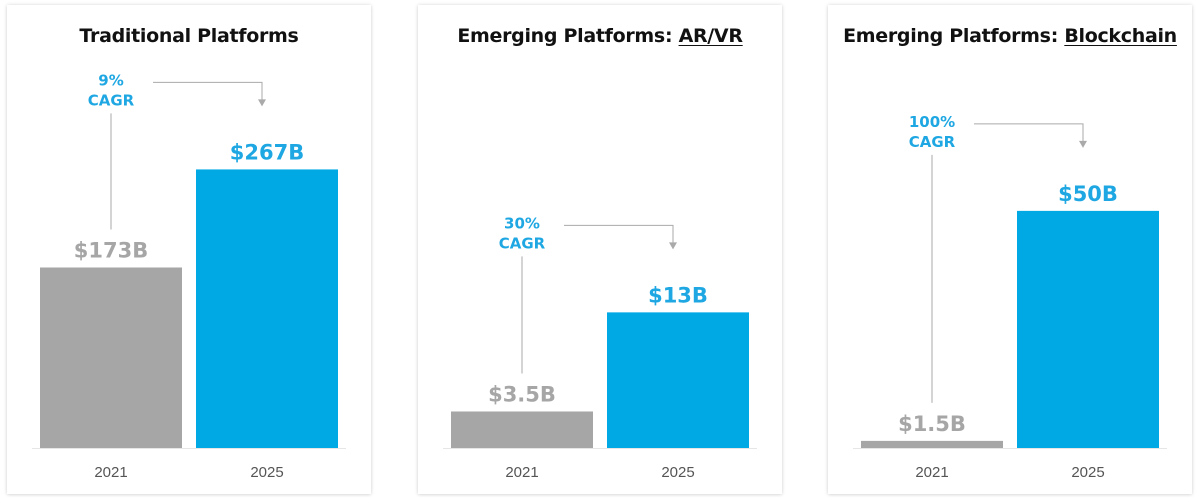 The image size is (1202, 504). I want to click on chart-title: Emerging Platforms: Blockchain, so click(1010, 36).